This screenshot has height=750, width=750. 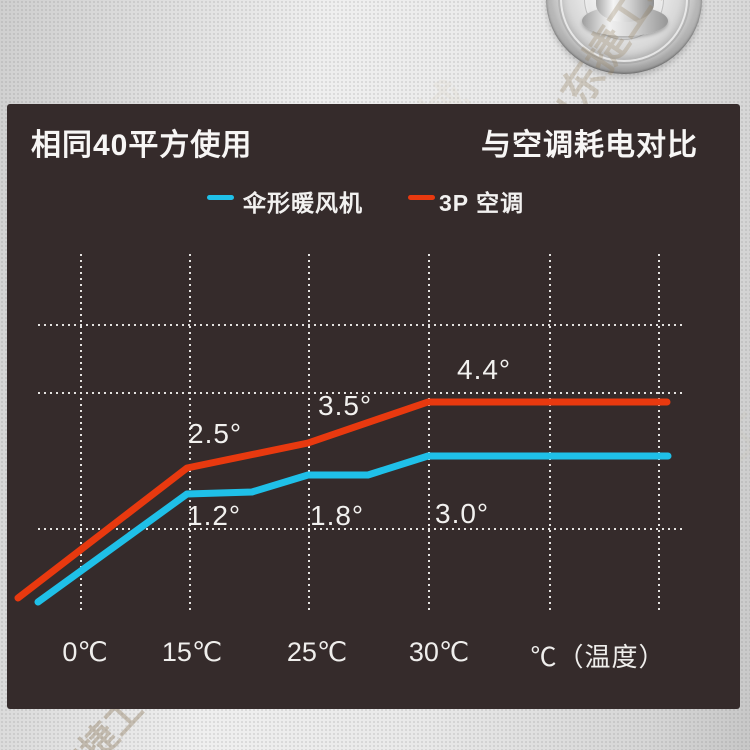 I want to click on point-label-heater-30: 3.0°, so click(x=462, y=513).